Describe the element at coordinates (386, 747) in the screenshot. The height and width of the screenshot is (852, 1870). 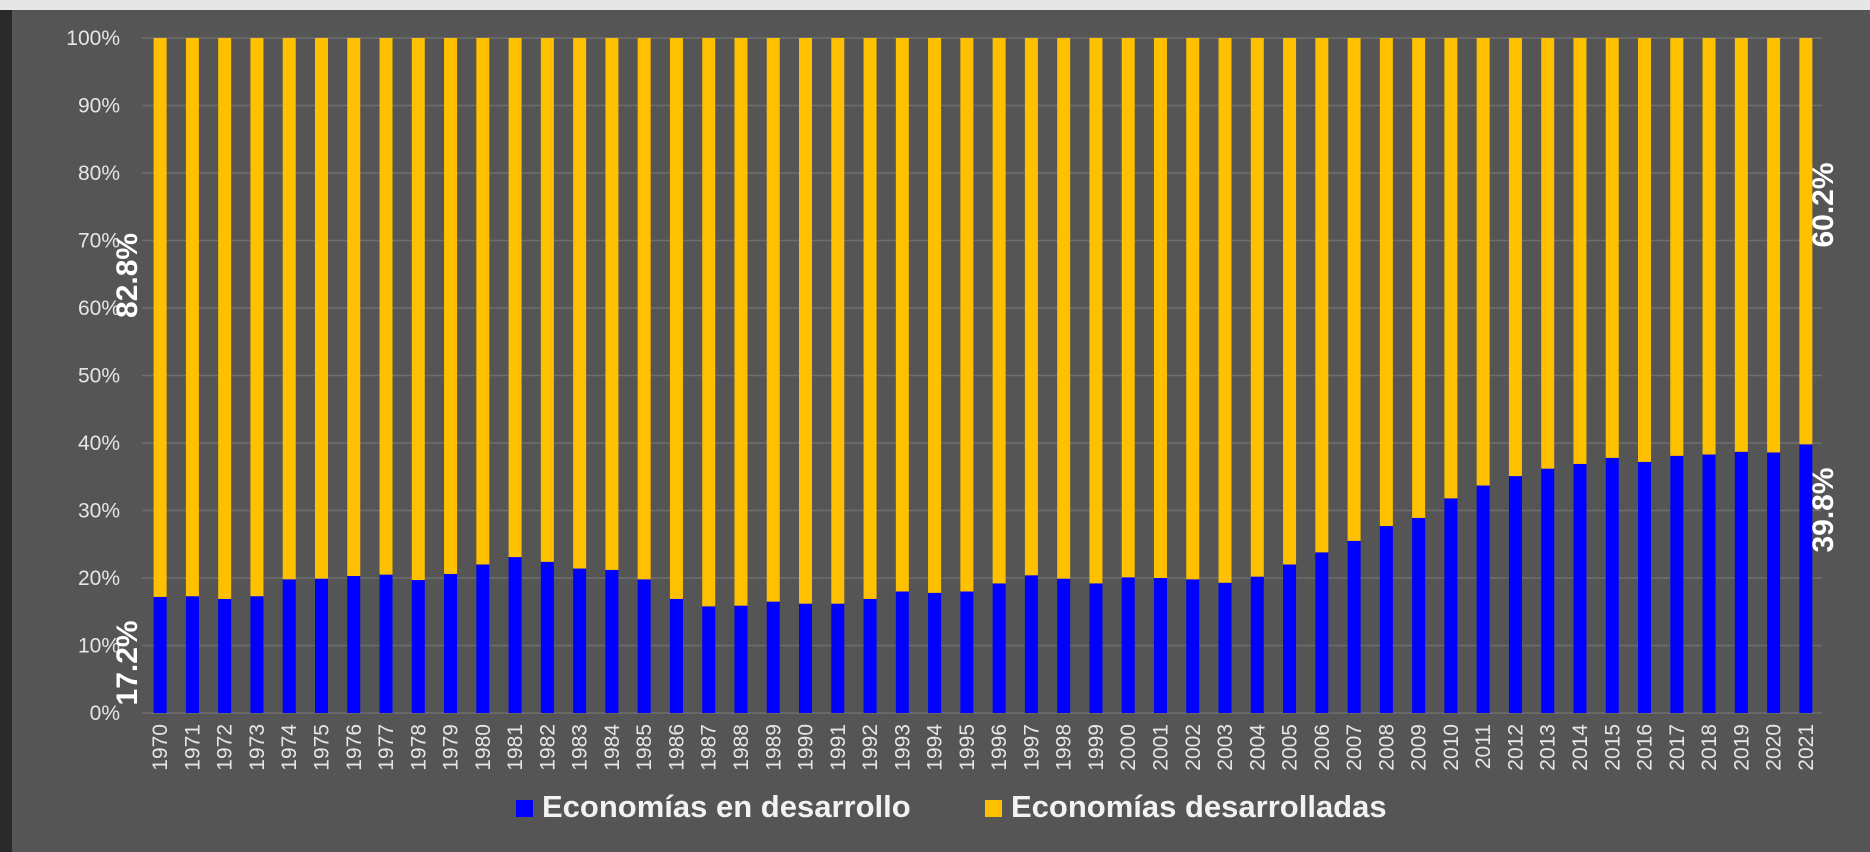
I see `x-tick-label: 1977` at that location.